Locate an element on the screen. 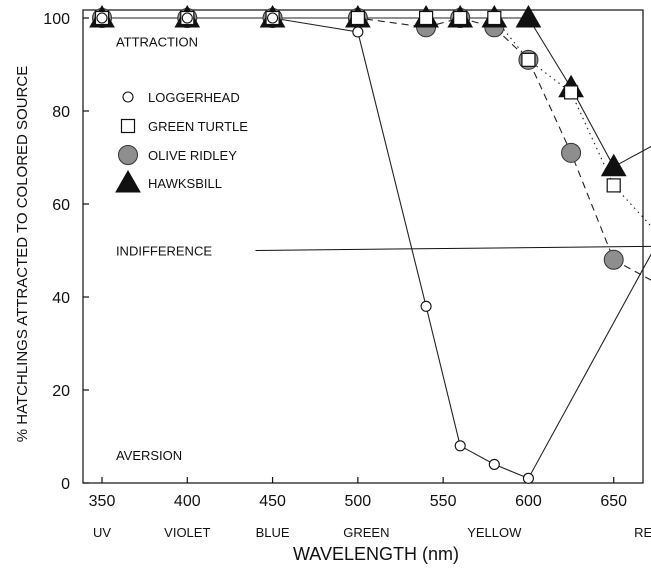 This screenshot has width=651, height=571. x-axis-ticks: 350400450500550600650700 is located at coordinates (358, 493).